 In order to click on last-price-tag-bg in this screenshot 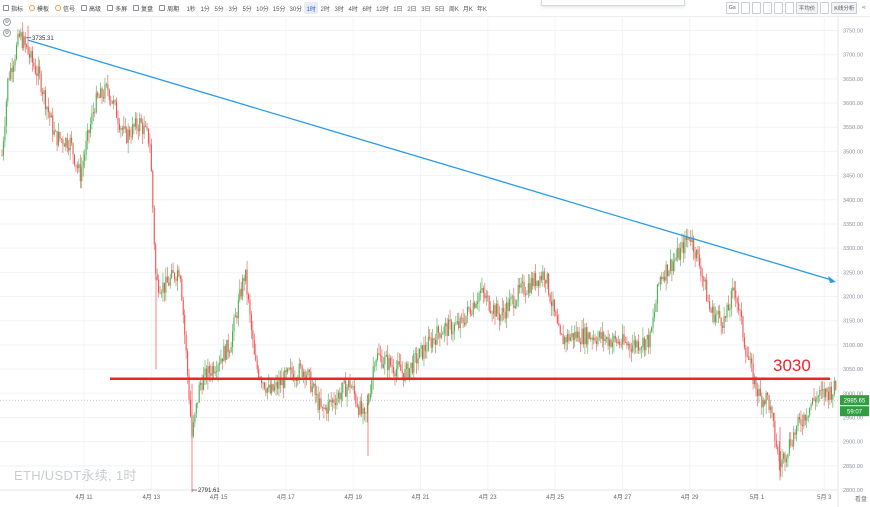, I will do `click(854, 400)`.